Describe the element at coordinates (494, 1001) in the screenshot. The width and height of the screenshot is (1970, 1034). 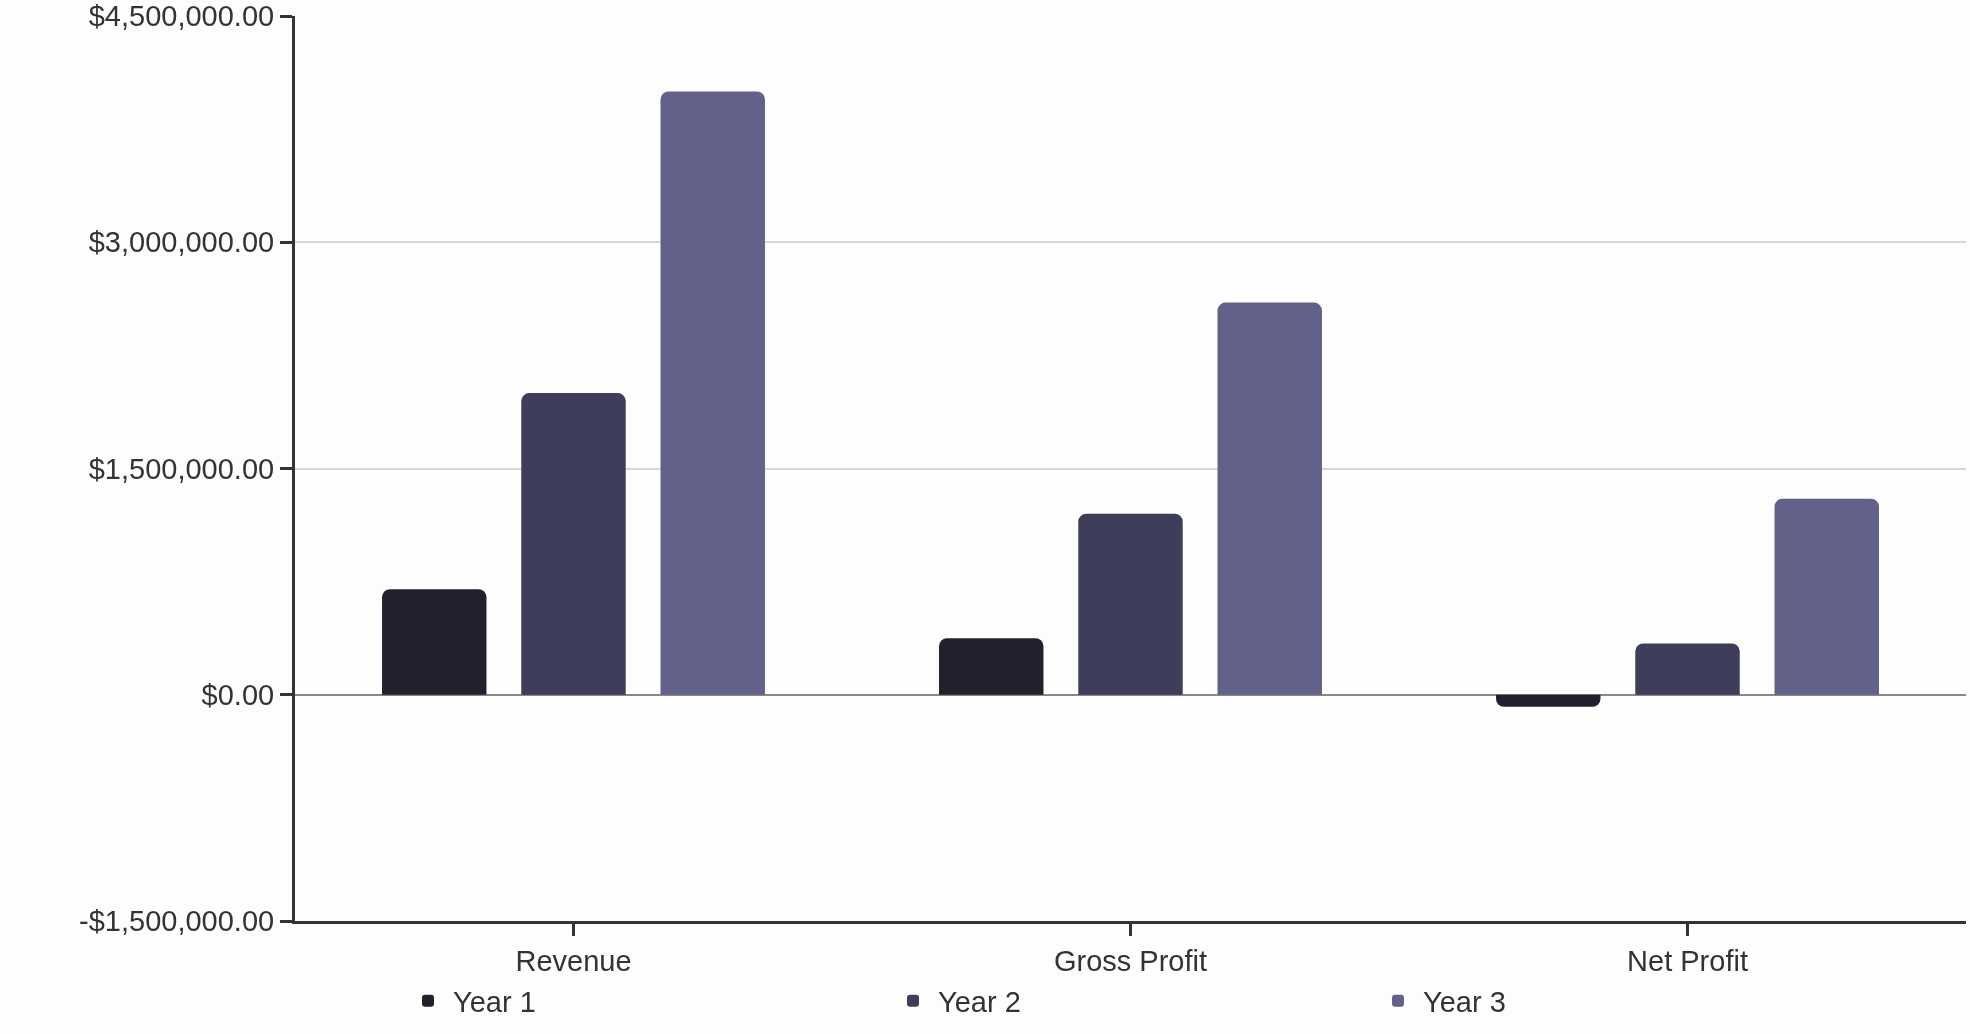
I see `legend-label: Year 1` at that location.